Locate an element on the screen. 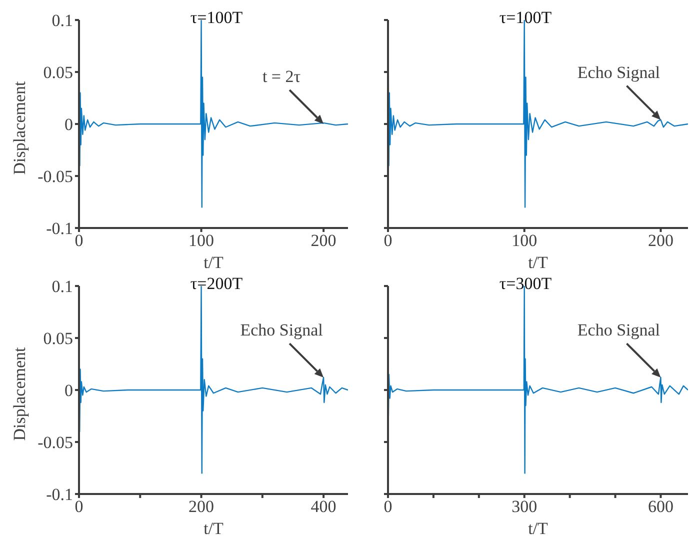  chart-title: τ=300T is located at coordinates (525, 284).